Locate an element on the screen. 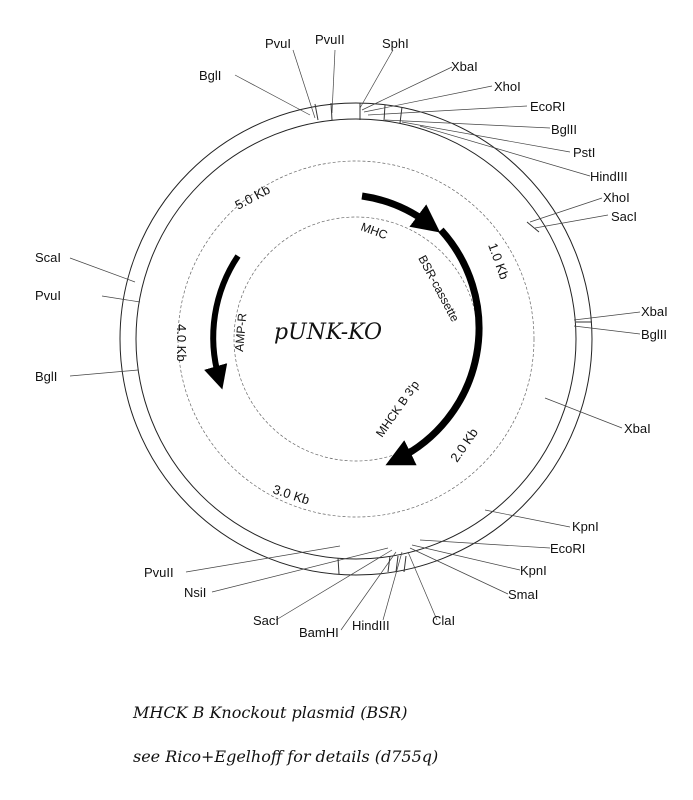 The image size is (693, 800). site-label-ecori-2: EcoRI is located at coordinates (567, 548).